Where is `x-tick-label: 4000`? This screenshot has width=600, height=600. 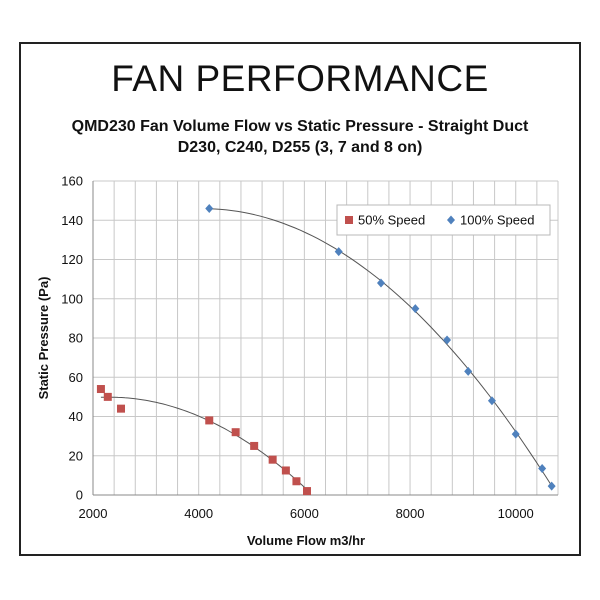 x-tick-label: 4000 is located at coordinates (198, 513).